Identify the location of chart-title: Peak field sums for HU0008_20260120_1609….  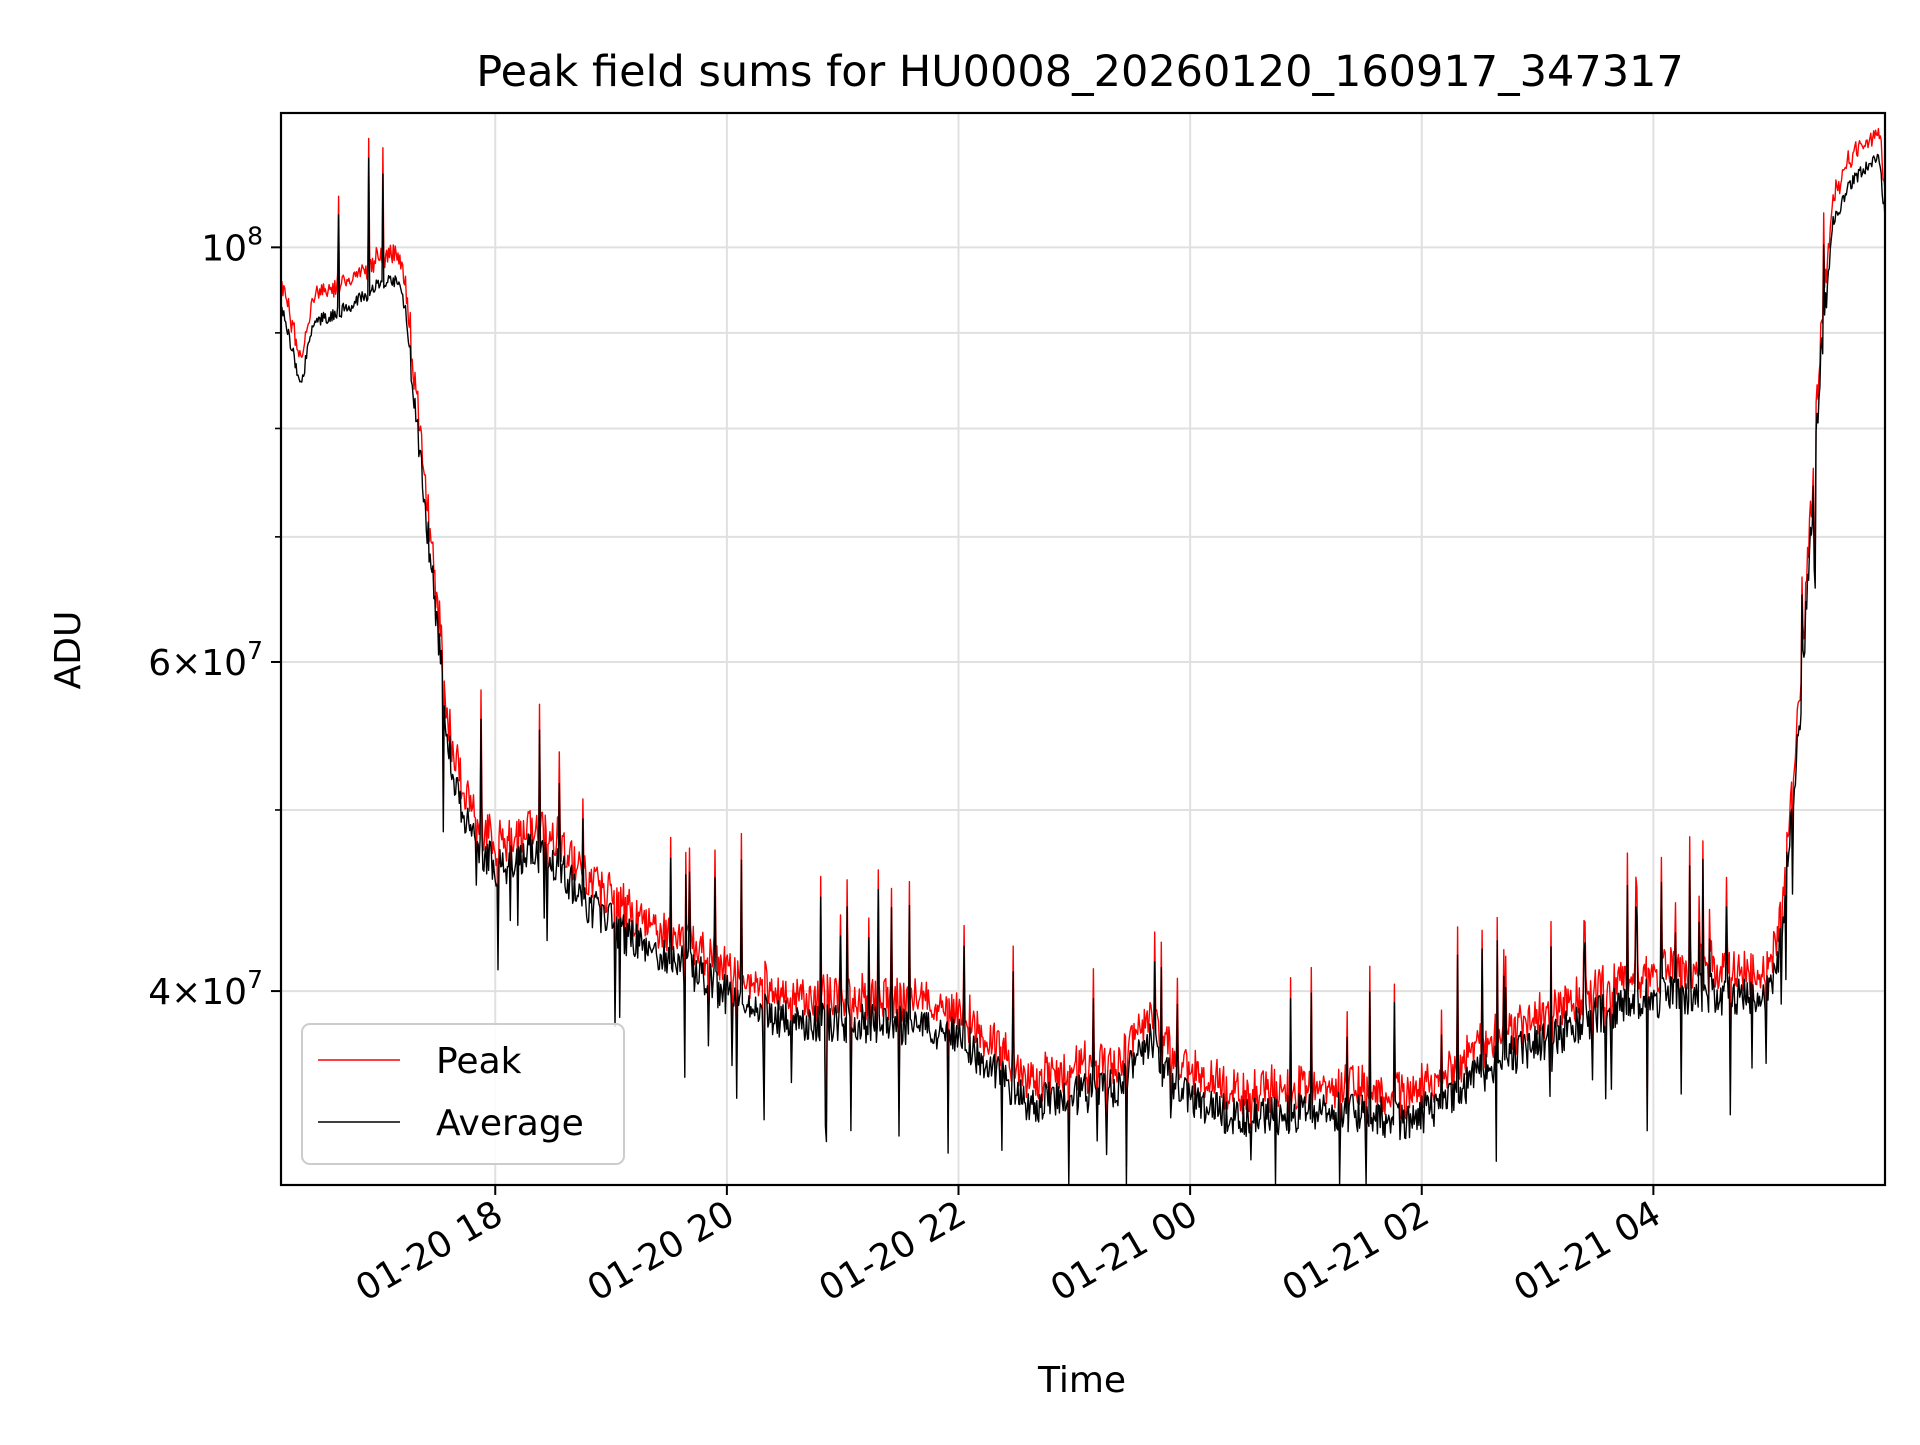
(1080, 72).